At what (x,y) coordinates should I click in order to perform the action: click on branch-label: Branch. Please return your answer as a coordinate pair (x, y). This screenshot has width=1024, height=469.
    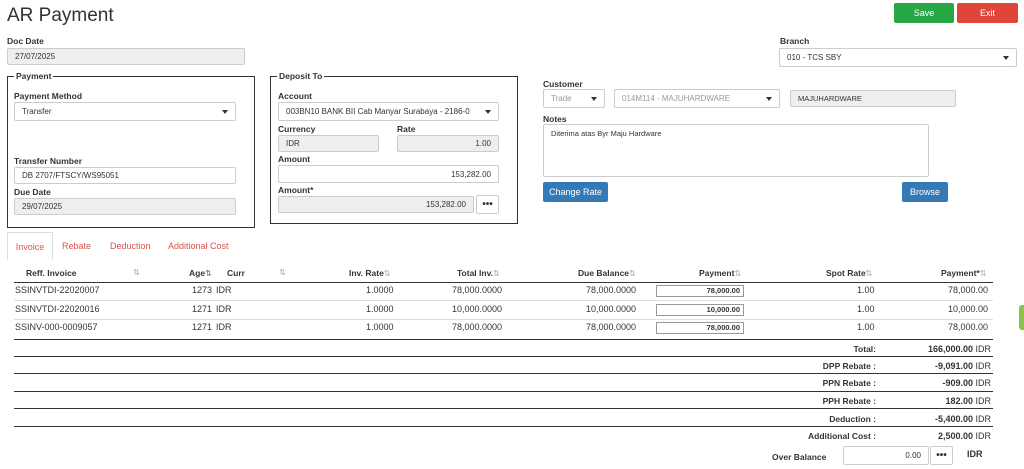
    Looking at the image, I should click on (795, 41).